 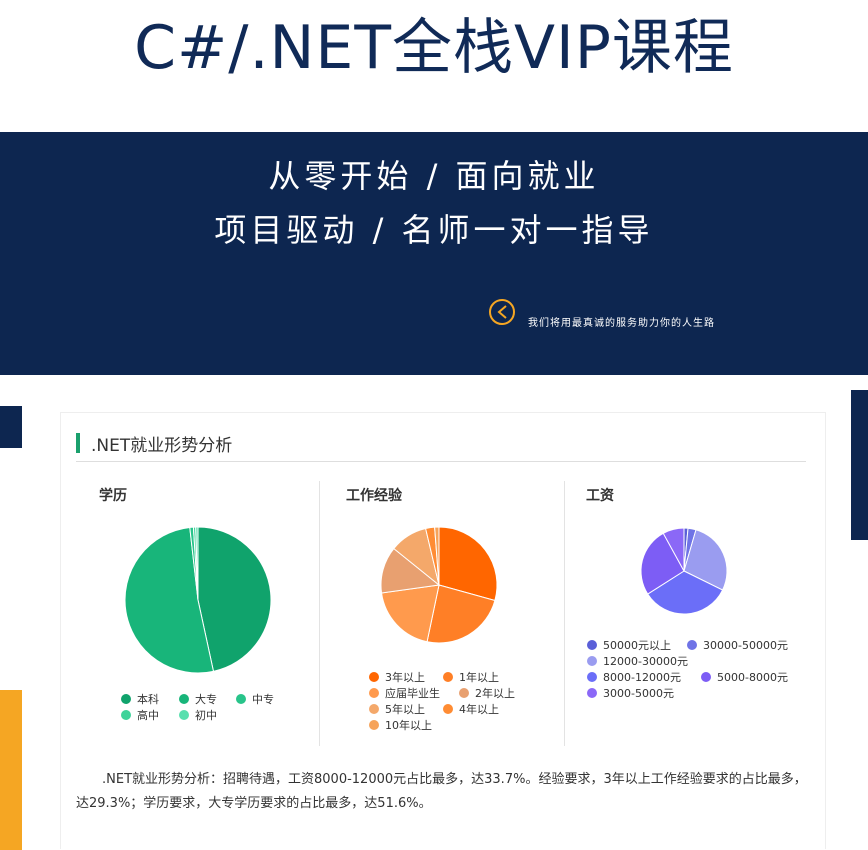 What do you see at coordinates (434, 48) in the screenshot?
I see `page-title: C#/.NET全栈VIP课程` at bounding box center [434, 48].